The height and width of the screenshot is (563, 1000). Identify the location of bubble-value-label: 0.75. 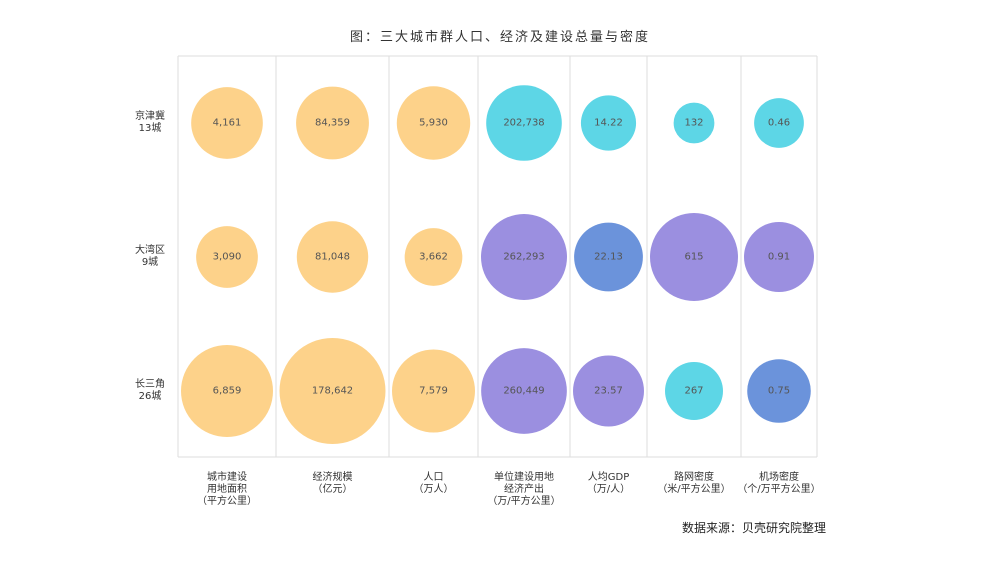
(779, 391).